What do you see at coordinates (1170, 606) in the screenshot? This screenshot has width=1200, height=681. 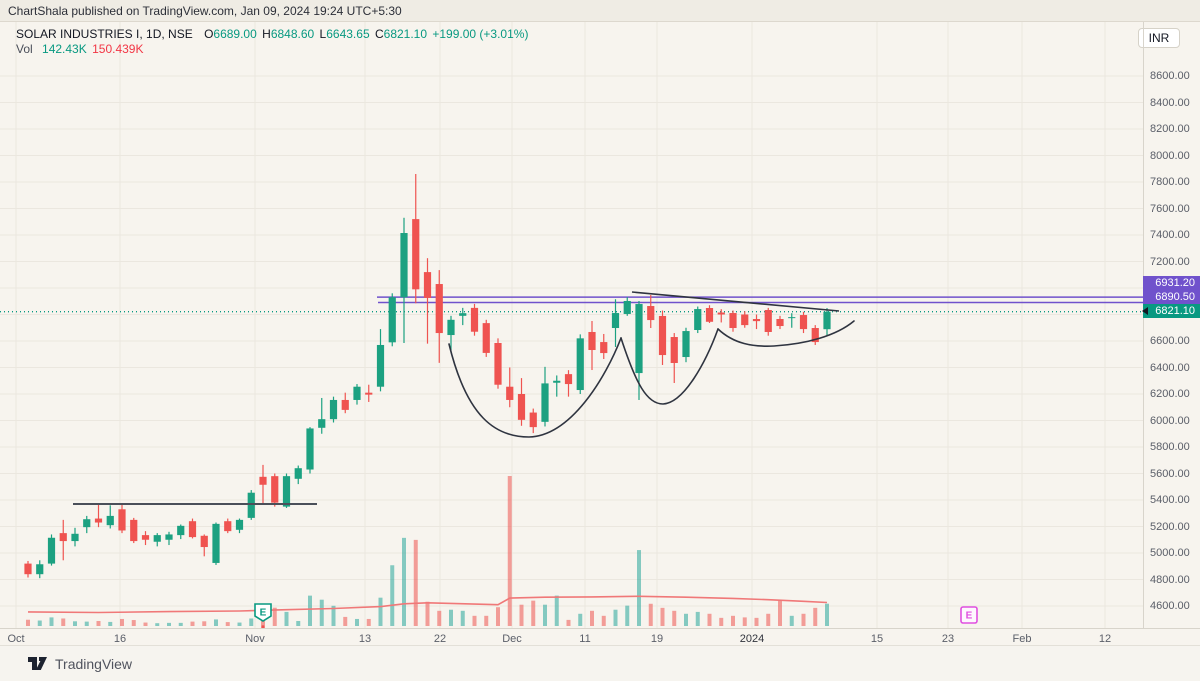 I see `price-axis-label: 4600.00` at bounding box center [1170, 606].